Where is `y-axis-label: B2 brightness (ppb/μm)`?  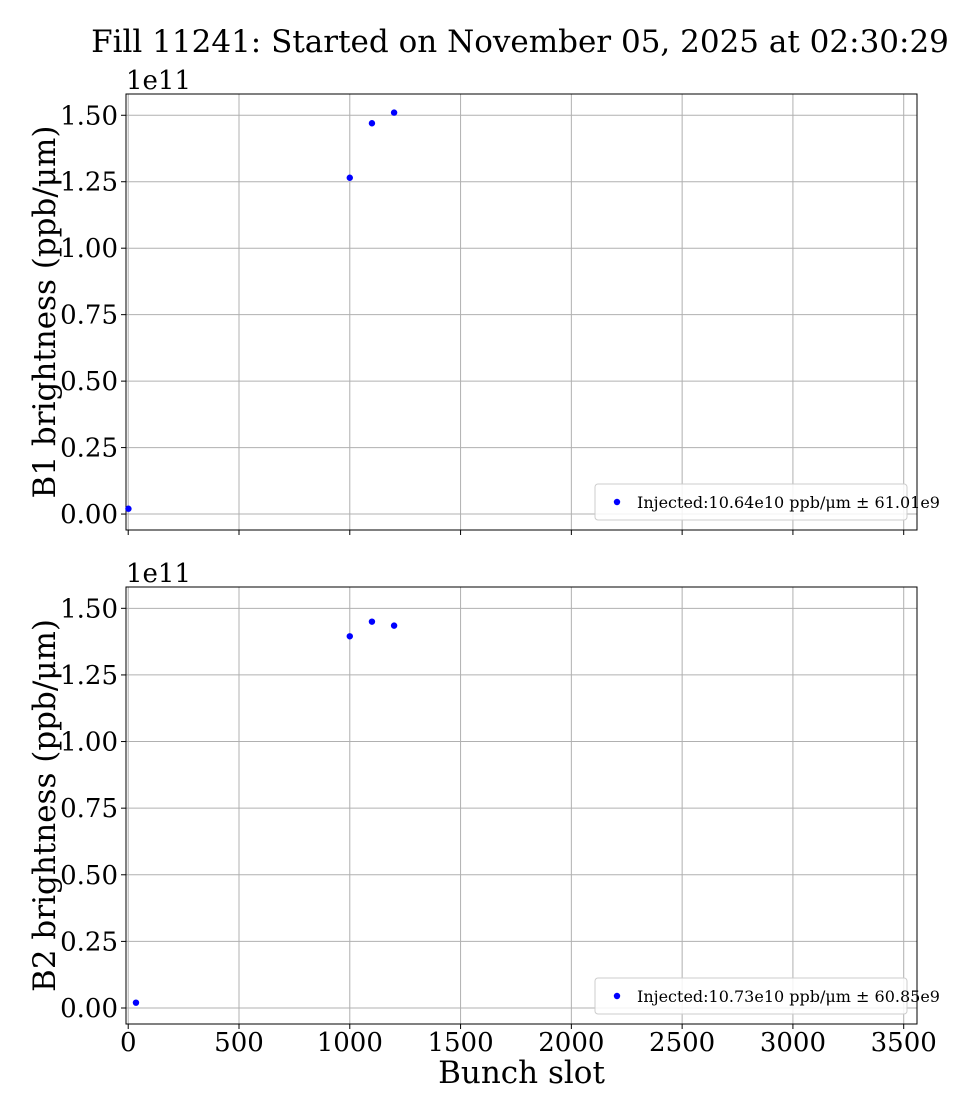 y-axis-label: B2 brightness (ppb/μm) is located at coordinates (45, 805).